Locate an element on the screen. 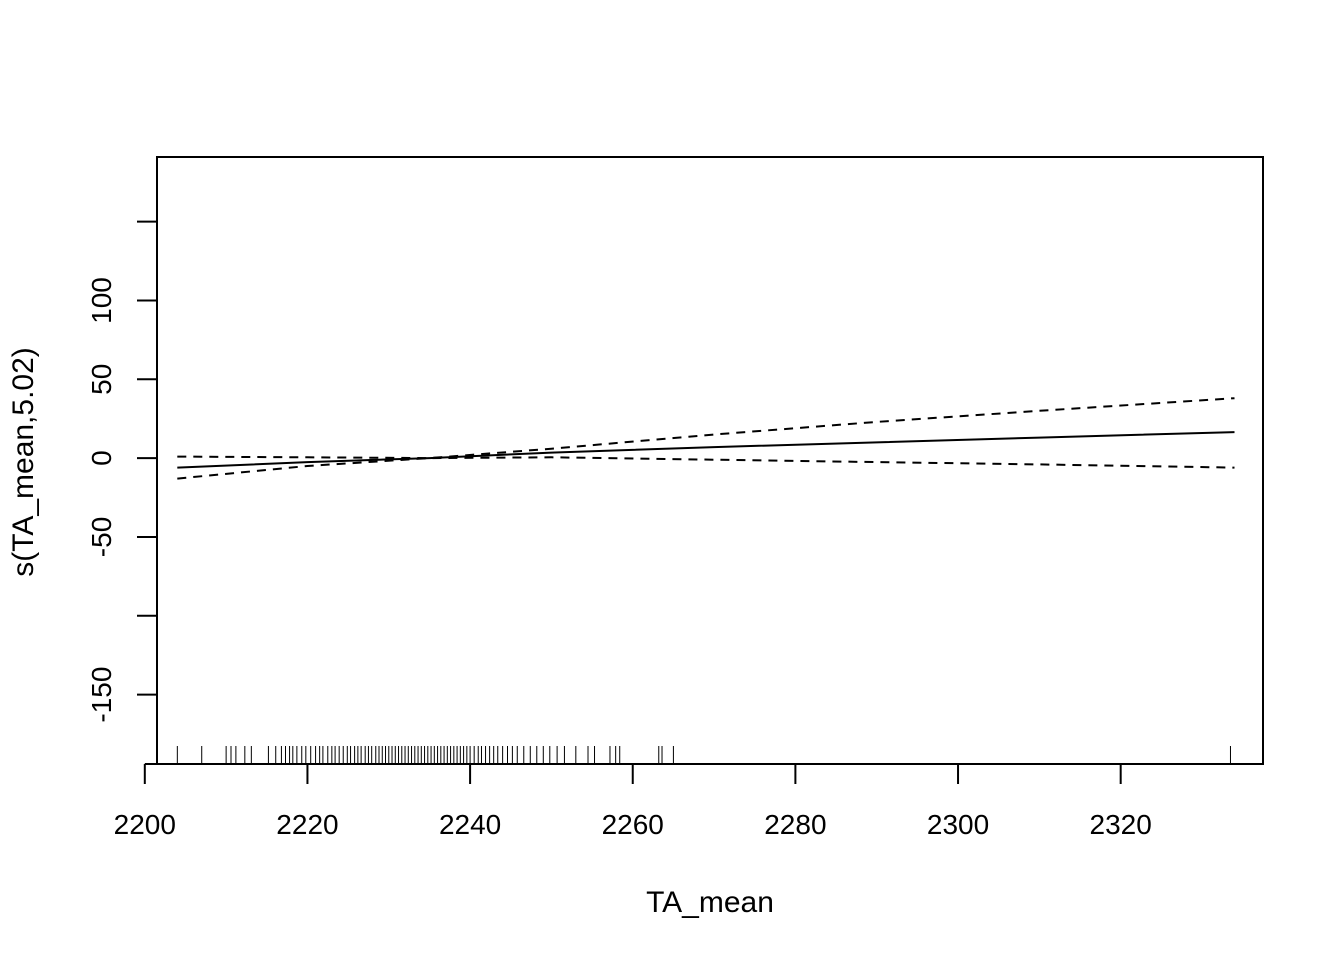  x-tick-label: 2300 is located at coordinates (958, 824).